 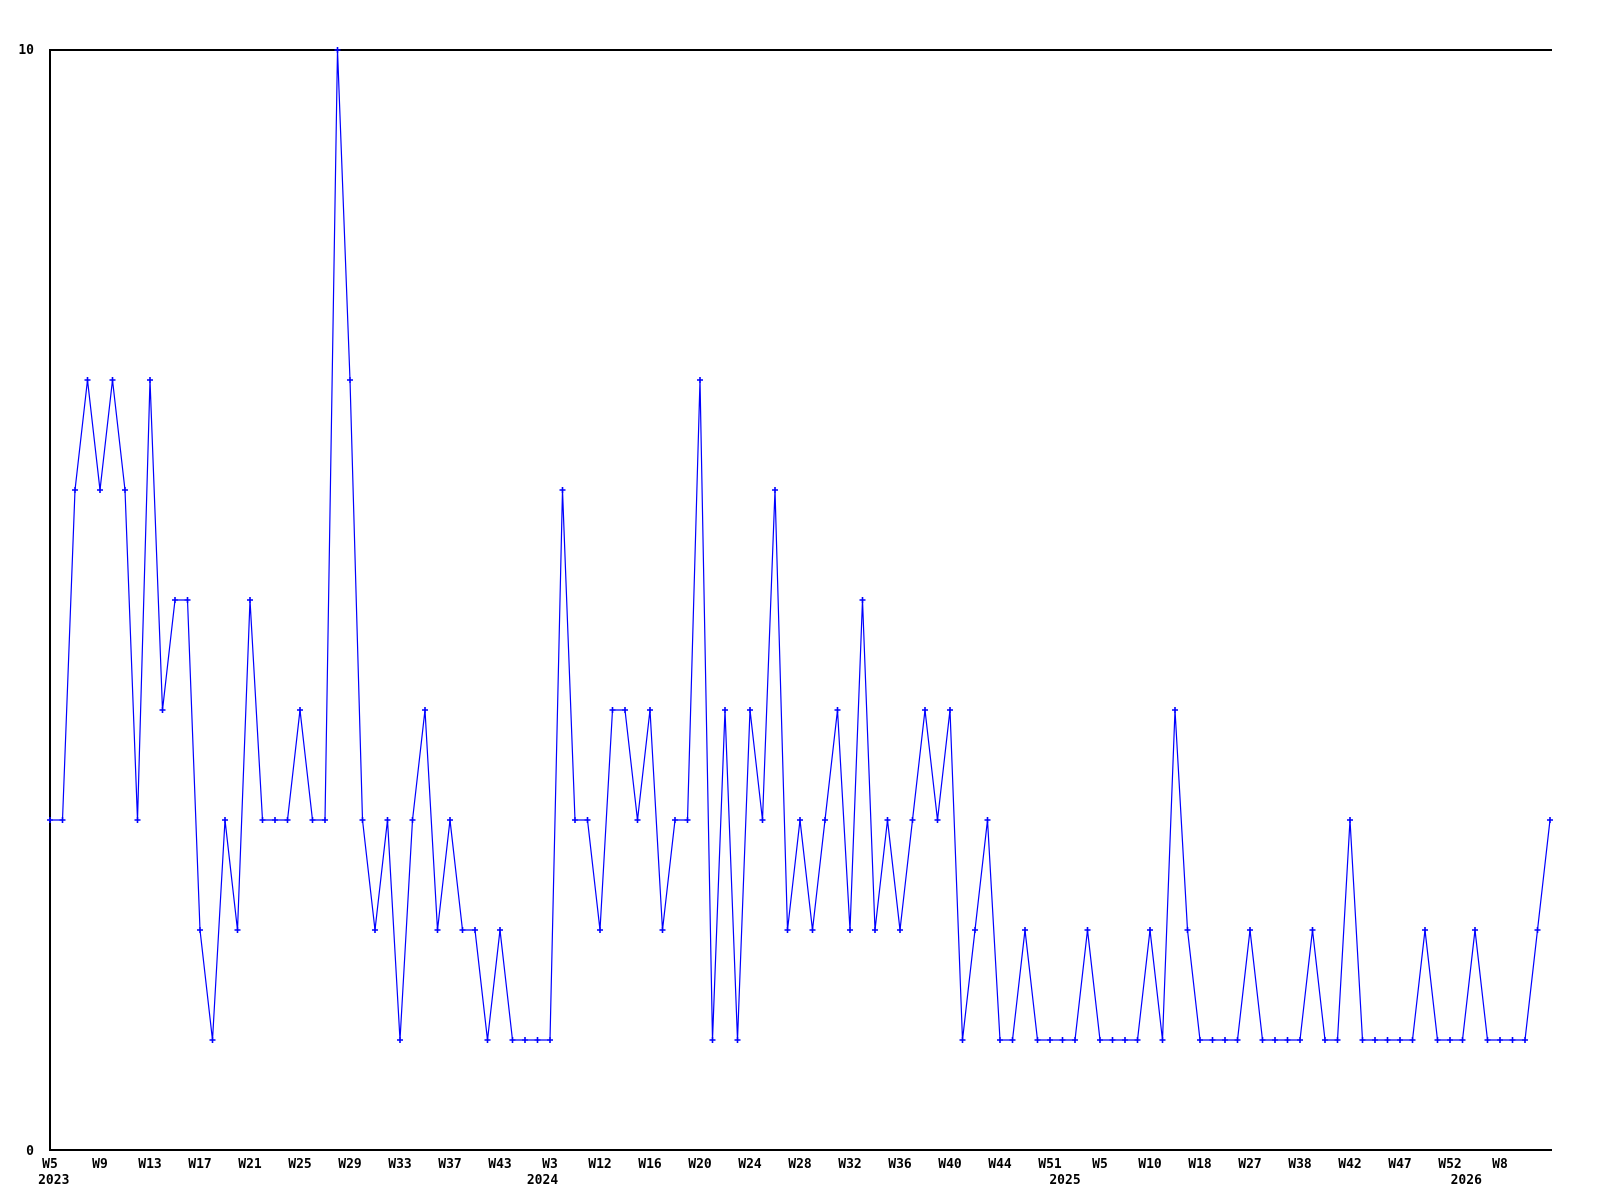 I want to click on year-label: 2025, so click(x=1064, y=1180).